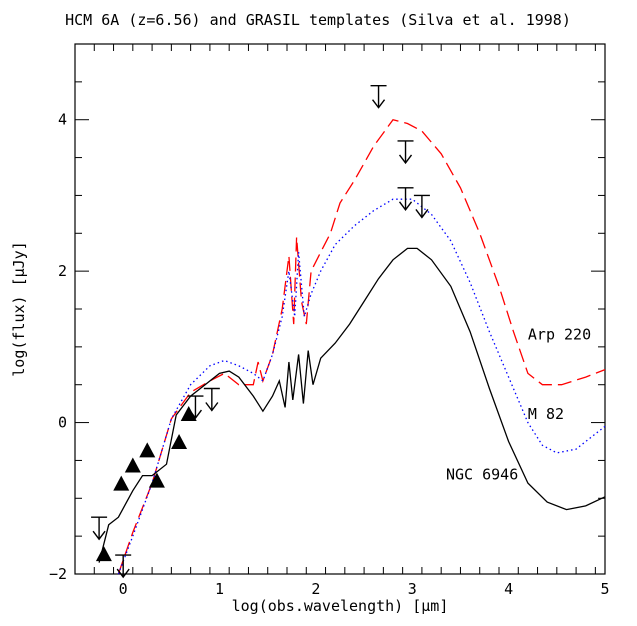 Image resolution: width=637 pixels, height=626 pixels. Describe the element at coordinates (340, 606) in the screenshot. I see `x-axis-label: log(obs.wavelength) [μm]` at that location.